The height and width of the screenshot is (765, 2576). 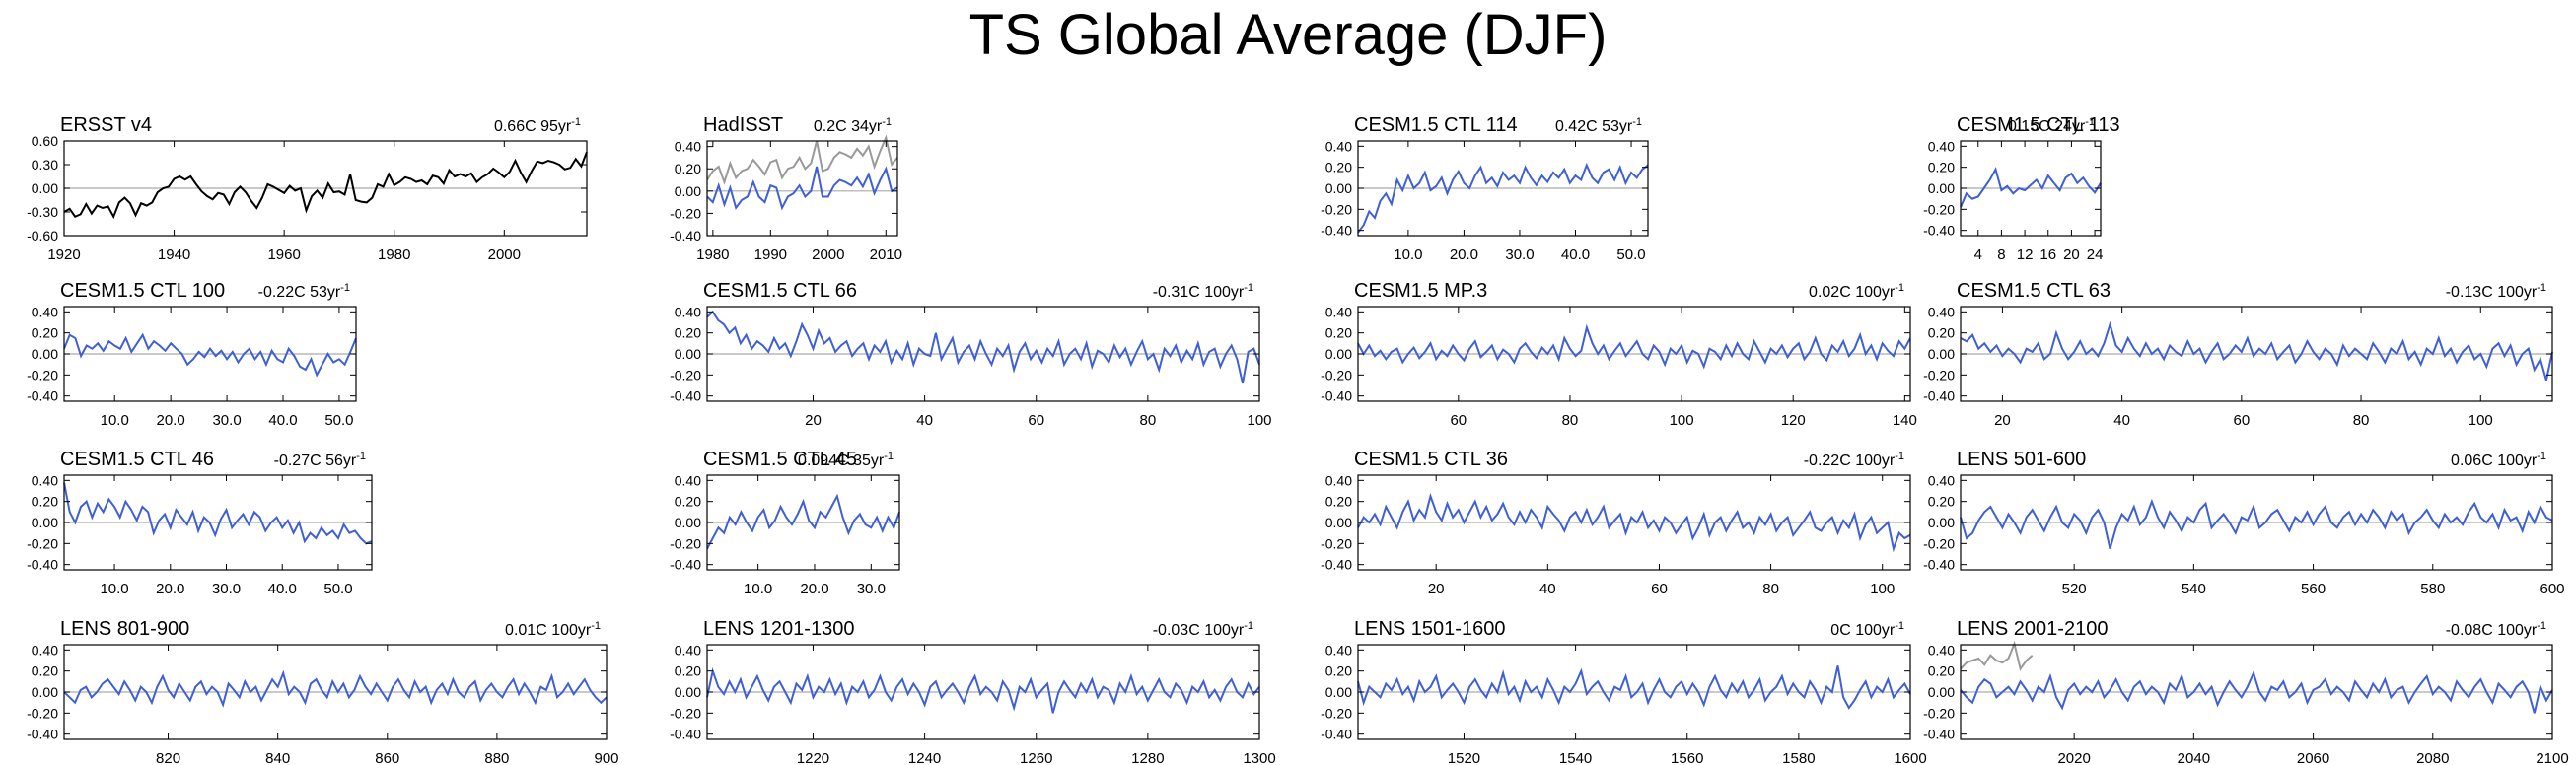 What do you see at coordinates (1857, 291) in the screenshot?
I see `panel-trend: 0.02C 100yr-1` at bounding box center [1857, 291].